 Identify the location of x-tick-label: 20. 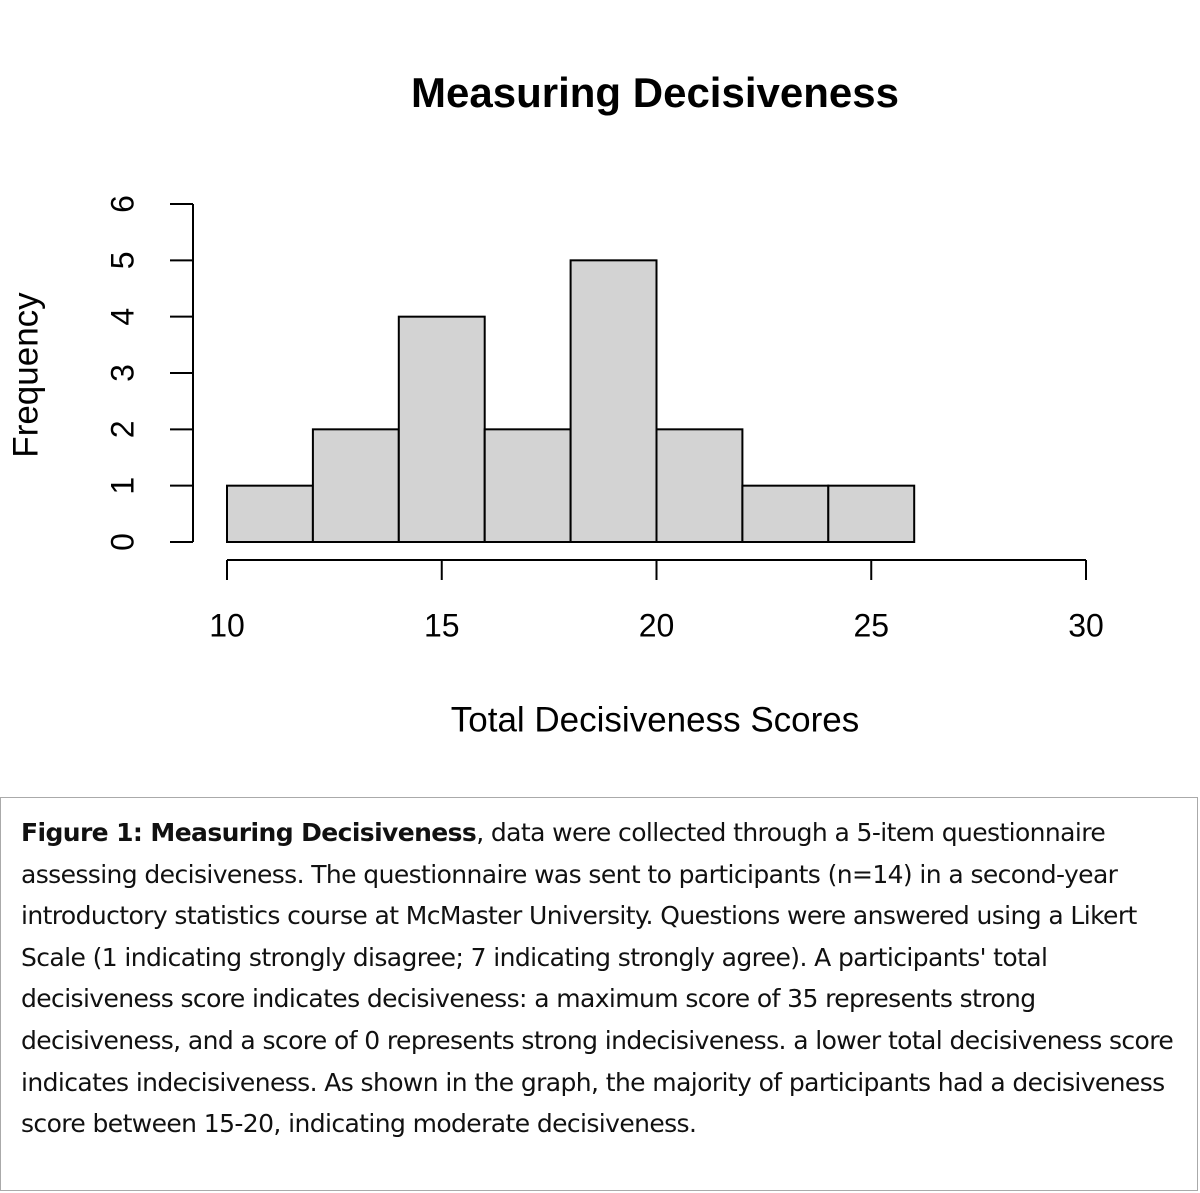
(657, 625).